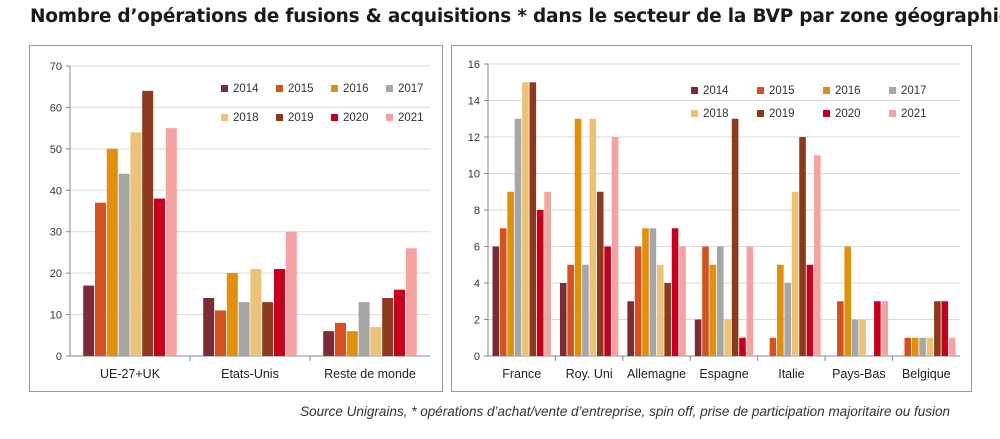  What do you see at coordinates (411, 118) in the screenshot?
I see `legend-label: 2021` at bounding box center [411, 118].